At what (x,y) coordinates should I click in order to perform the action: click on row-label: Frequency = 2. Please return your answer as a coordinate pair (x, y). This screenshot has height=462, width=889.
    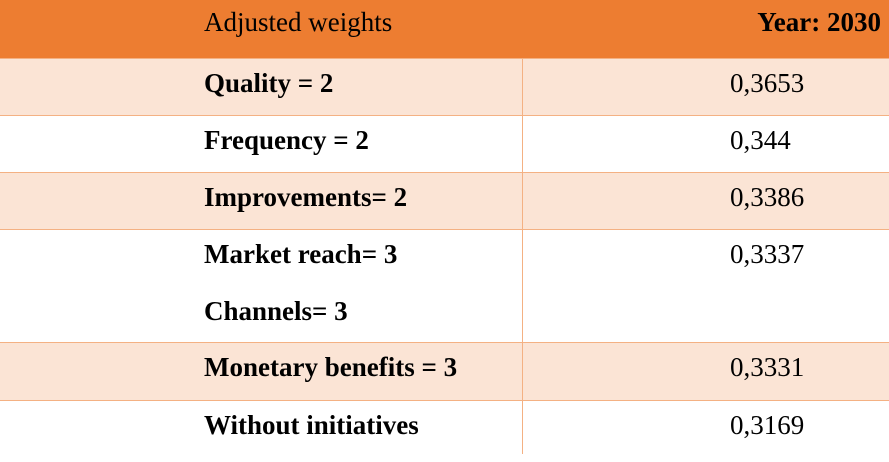
    Looking at the image, I should click on (286, 148).